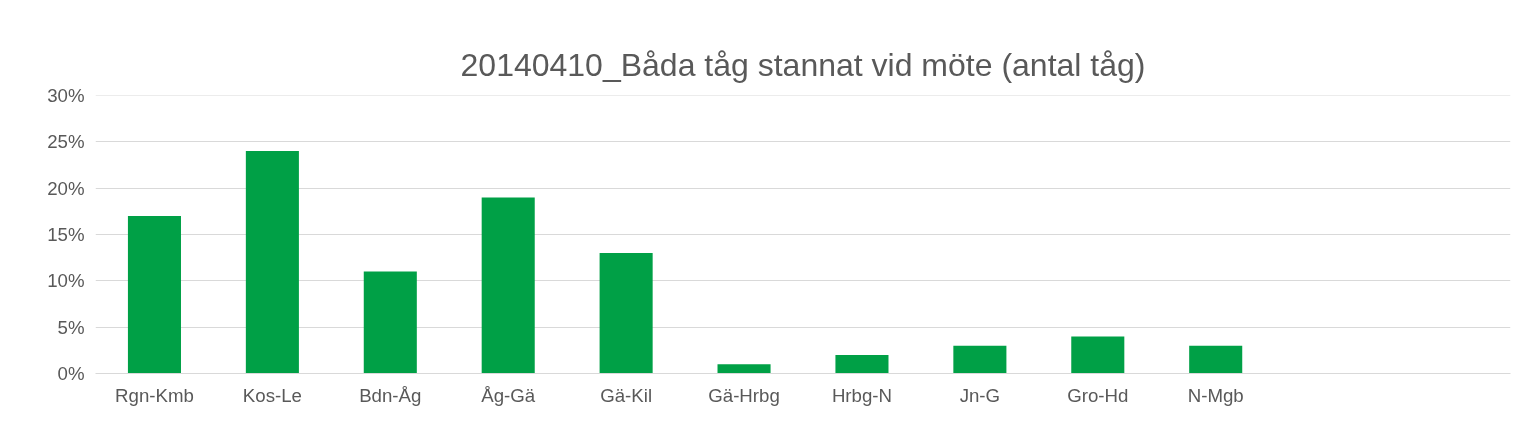  Describe the element at coordinates (508, 395) in the screenshot. I see `x-tick-label: Åg-Gä` at that location.